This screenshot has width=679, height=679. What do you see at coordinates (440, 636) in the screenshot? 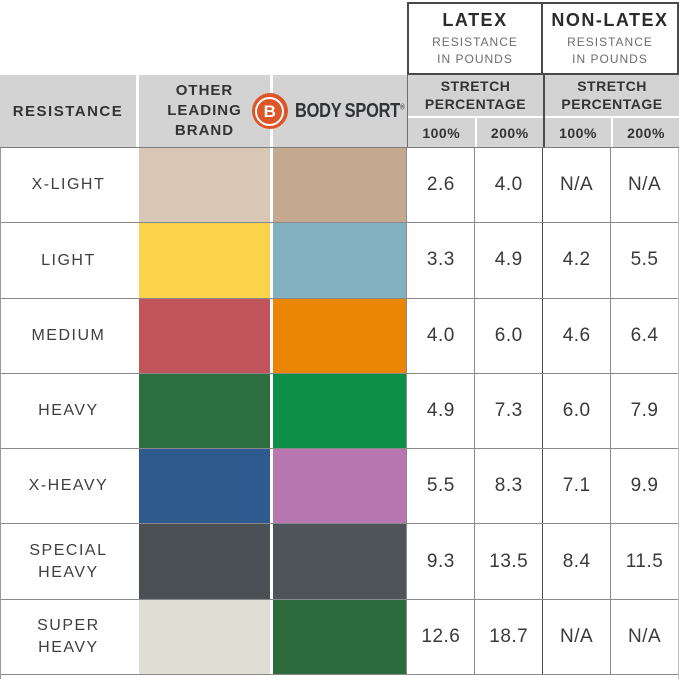
I see `latex-100-value: 12.6` at bounding box center [440, 636].